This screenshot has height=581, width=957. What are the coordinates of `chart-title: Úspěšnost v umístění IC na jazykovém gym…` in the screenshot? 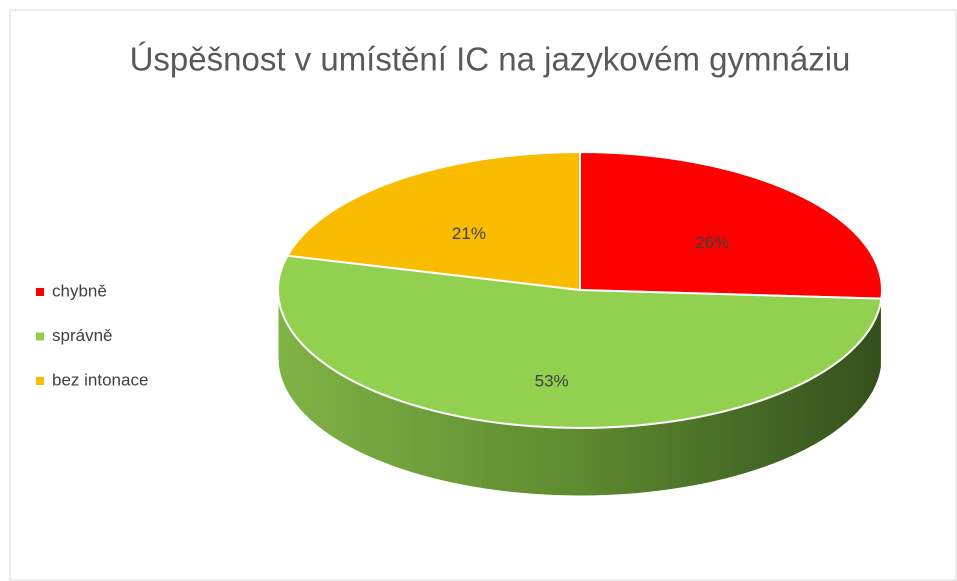 It's located at (490, 59).